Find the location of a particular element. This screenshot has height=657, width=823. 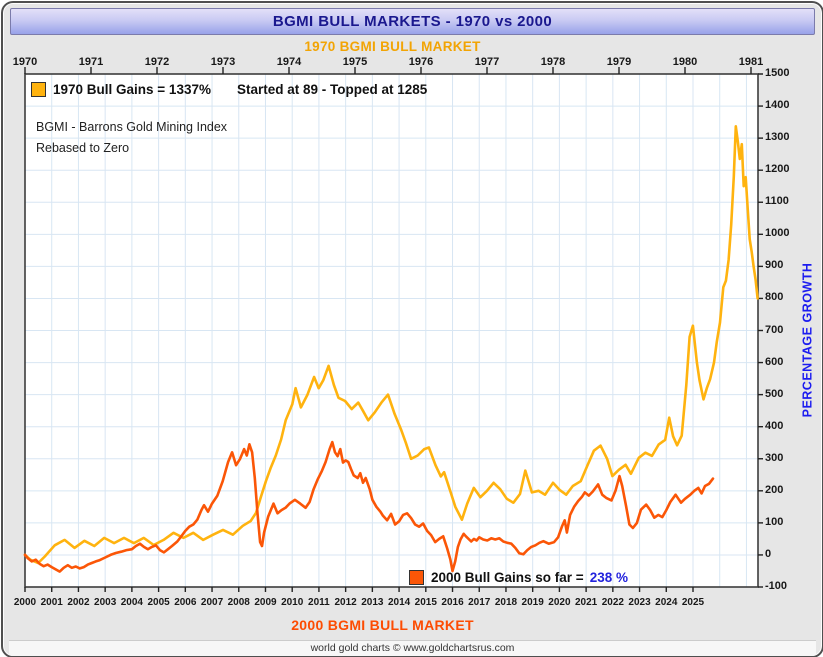

right-axis-value-label: 1500 is located at coordinates (777, 73).